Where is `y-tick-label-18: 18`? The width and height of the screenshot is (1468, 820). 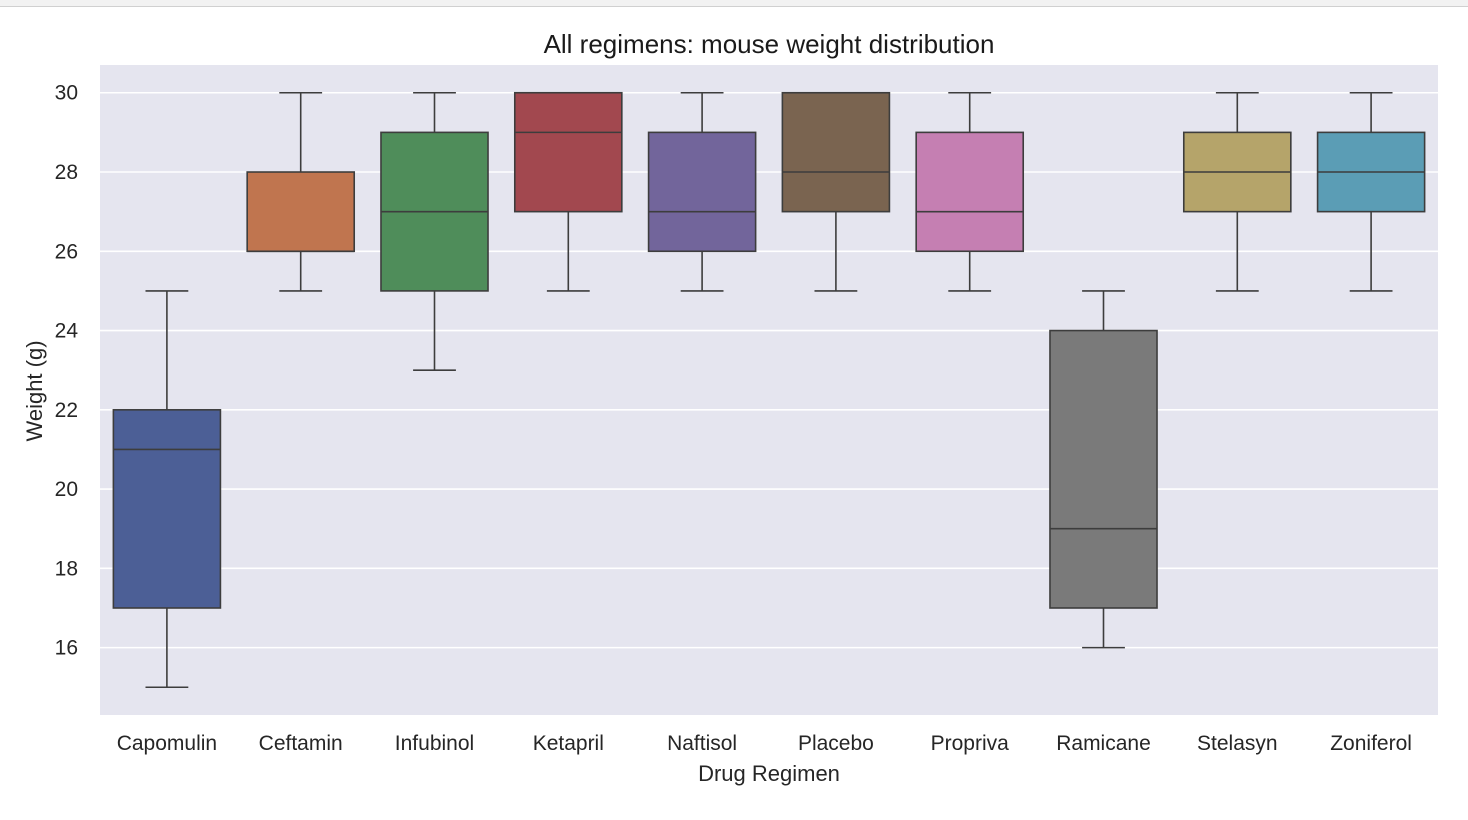
y-tick-label-18: 18 is located at coordinates (66, 568).